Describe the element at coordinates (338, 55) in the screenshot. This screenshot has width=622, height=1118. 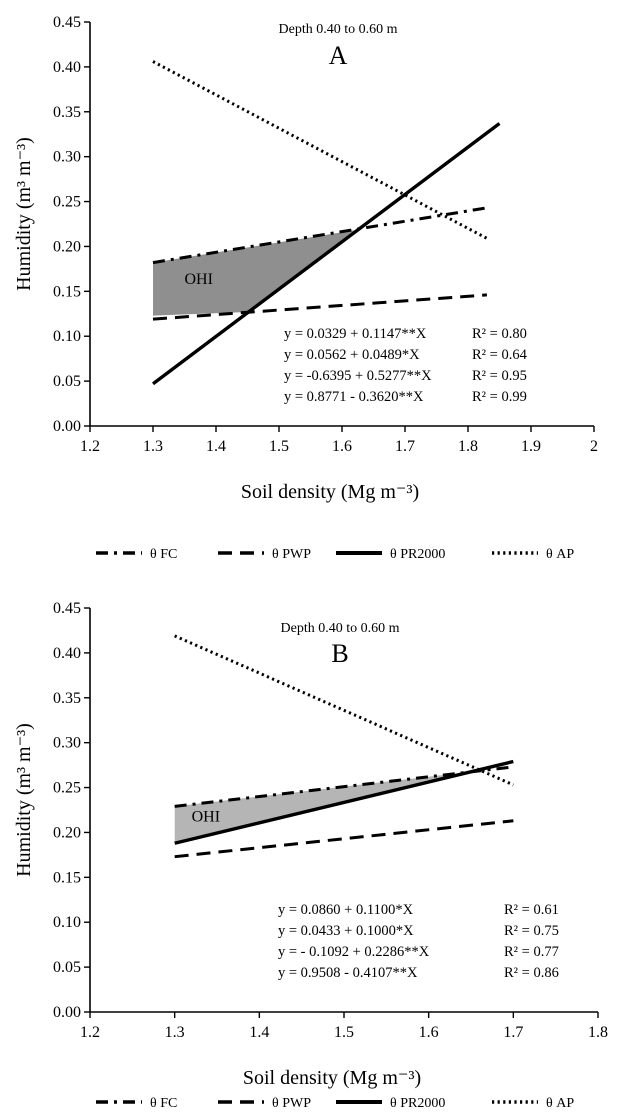
I see `panel-letter: A` at that location.